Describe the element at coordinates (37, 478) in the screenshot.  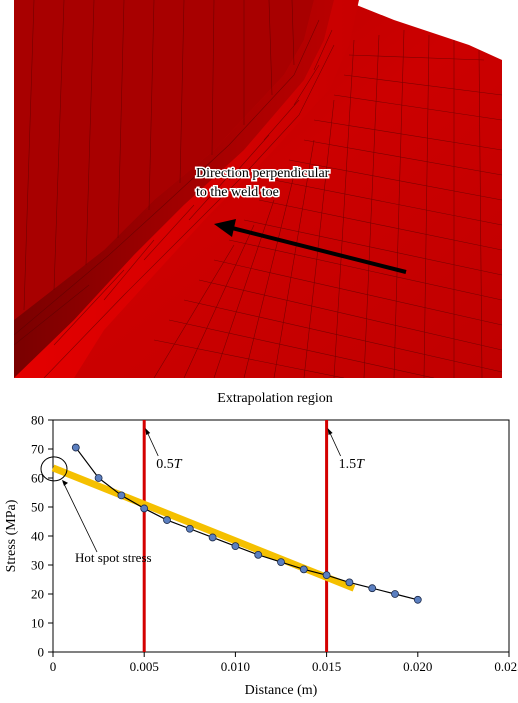
I see `y-tick-label: 60` at that location.